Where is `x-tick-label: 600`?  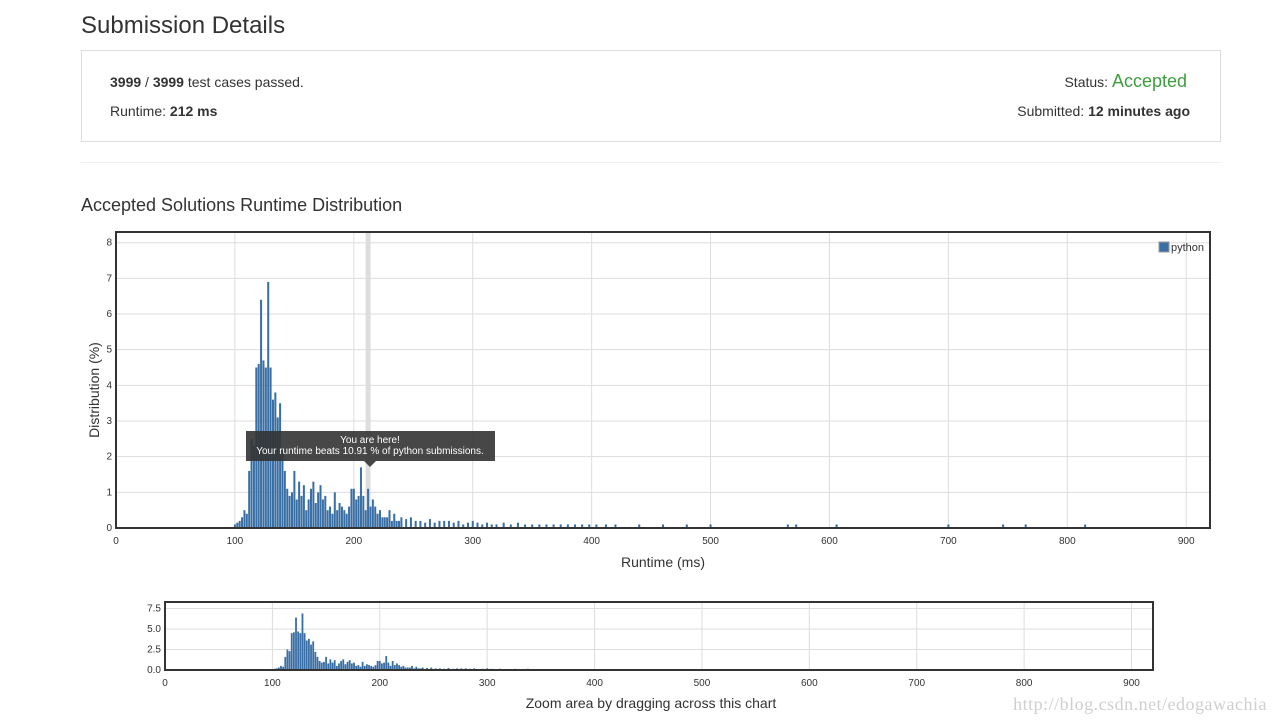 x-tick-label: 600 is located at coordinates (829, 541).